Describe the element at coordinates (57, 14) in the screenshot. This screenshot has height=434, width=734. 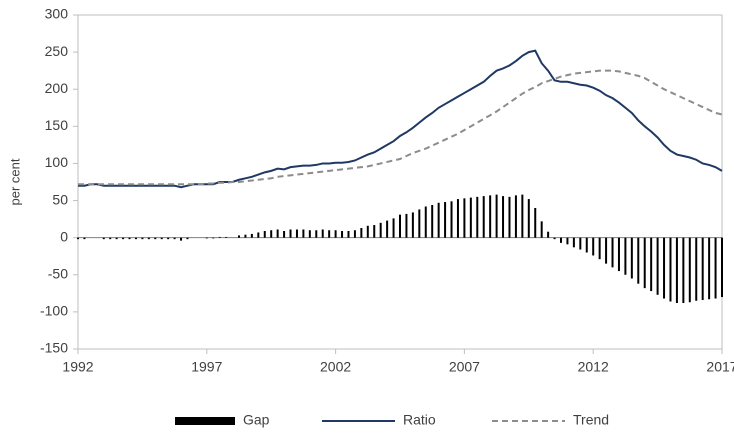
I see `y-tick-label: 300` at that location.